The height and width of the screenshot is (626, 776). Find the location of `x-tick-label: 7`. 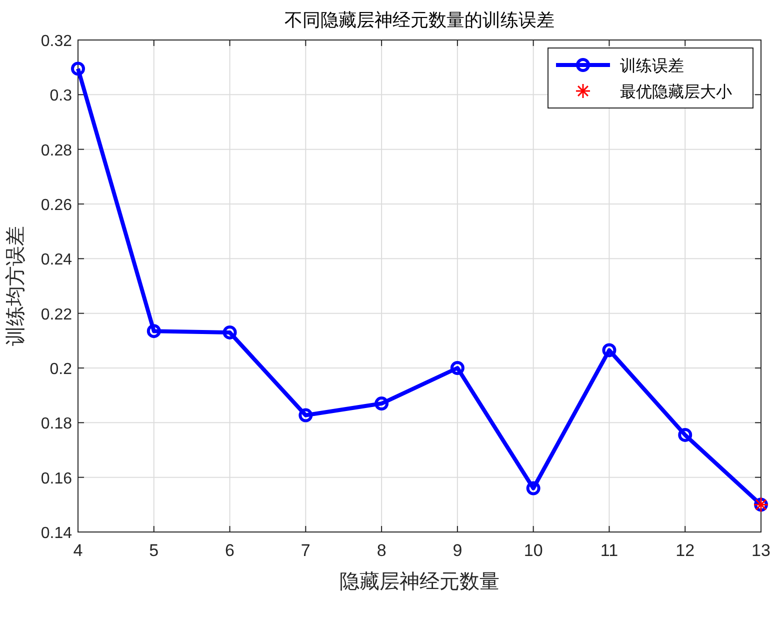

x-tick-label: 7 is located at coordinates (305, 550).